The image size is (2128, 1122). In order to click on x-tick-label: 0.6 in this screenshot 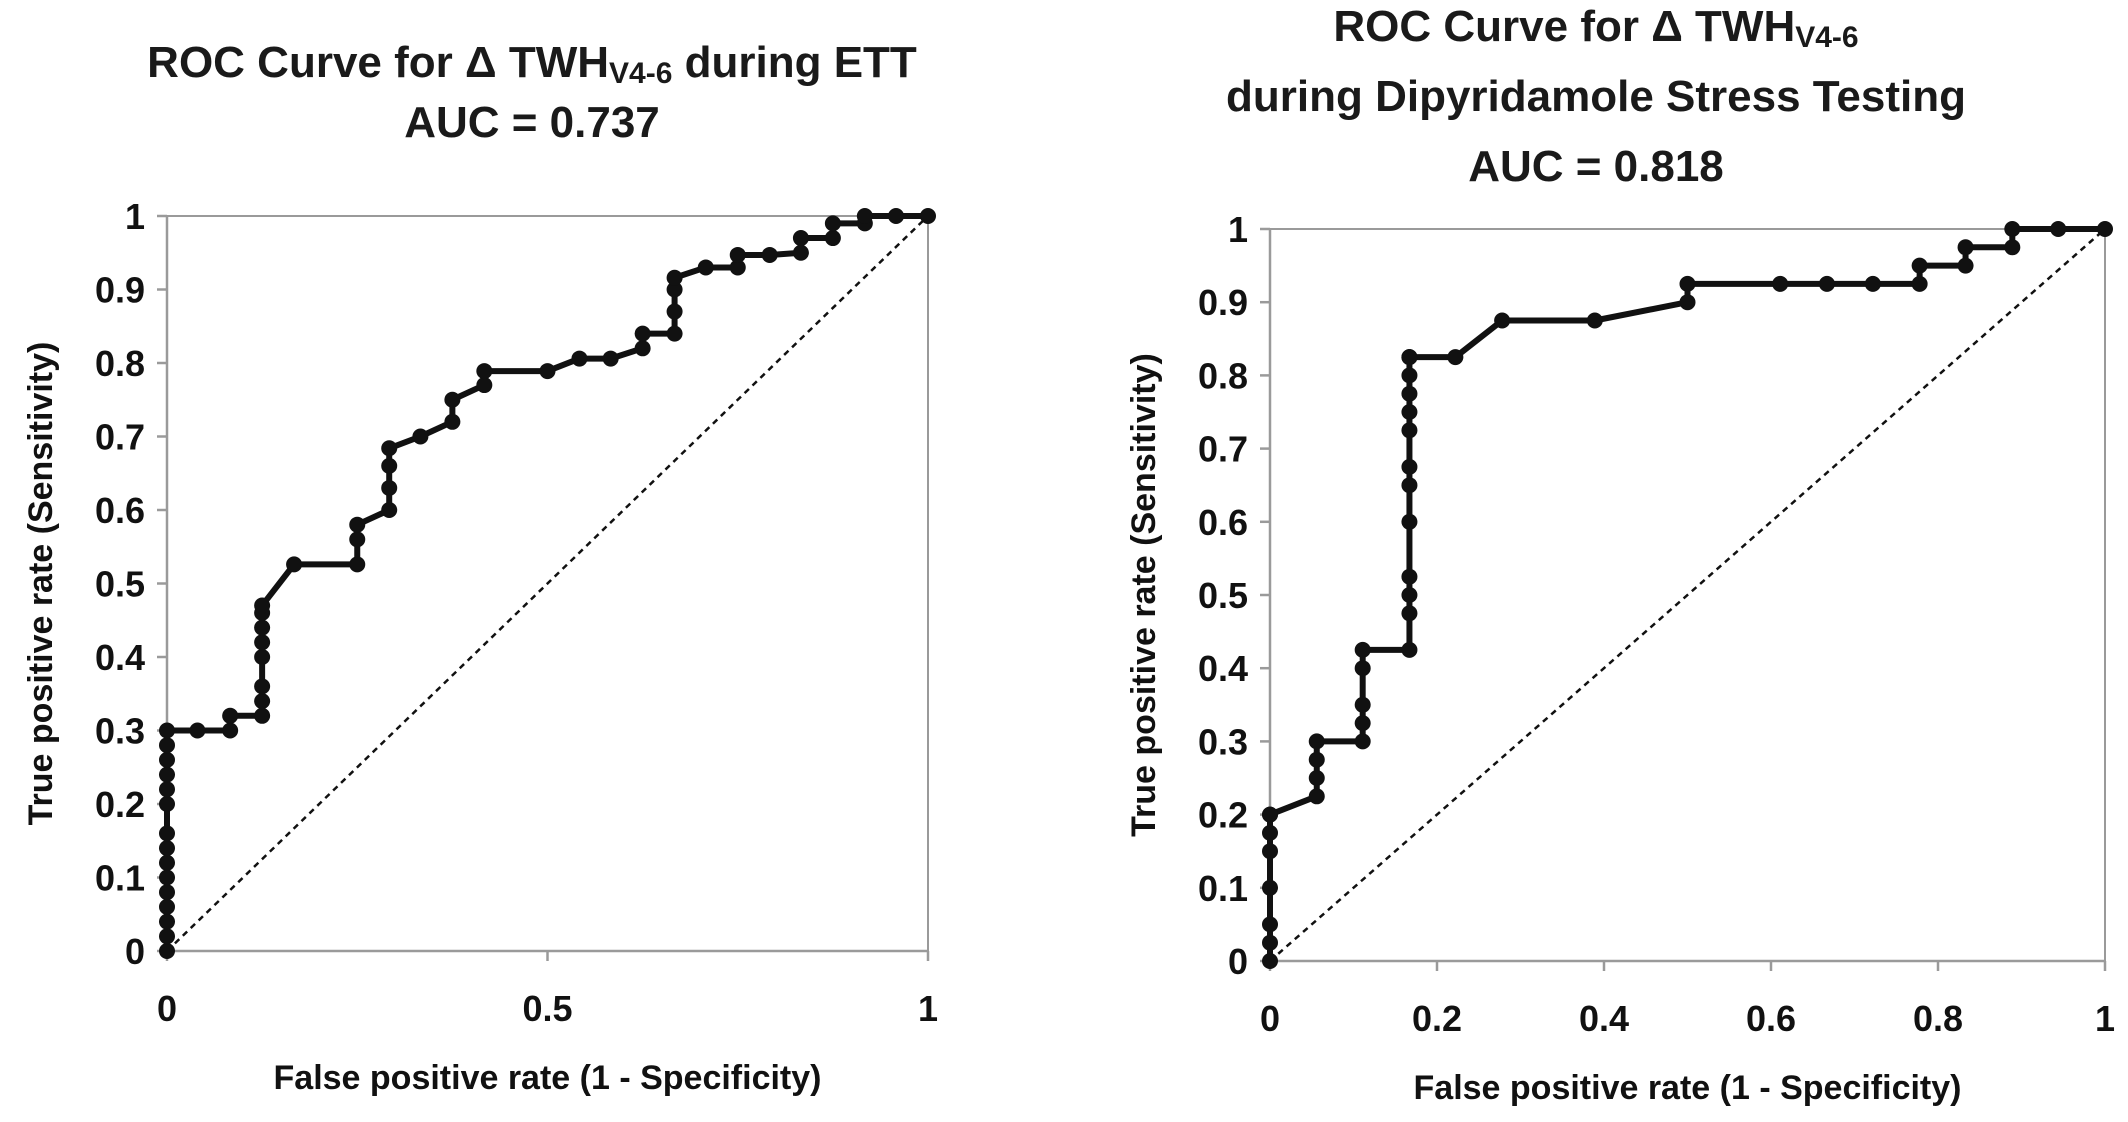, I will do `click(1771, 1018)`.